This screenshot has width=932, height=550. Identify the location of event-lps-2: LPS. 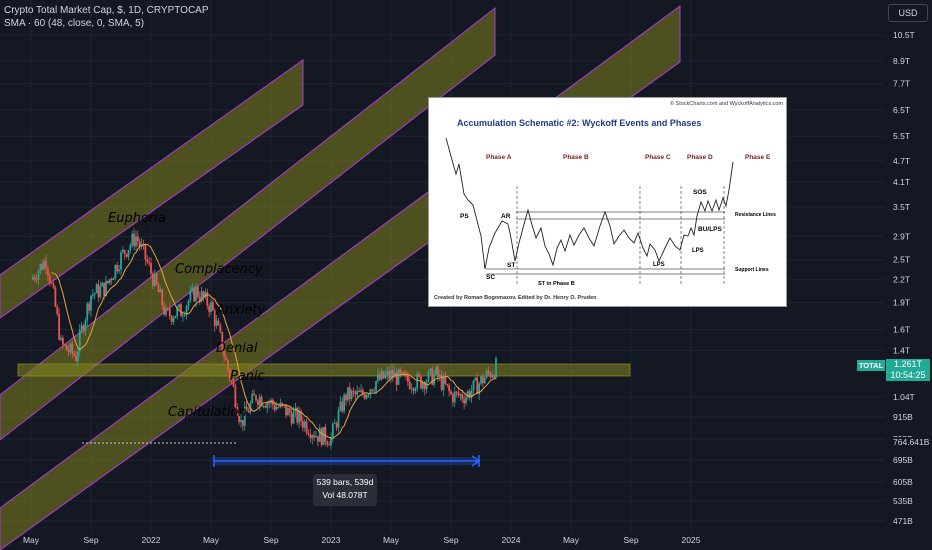
(698, 251).